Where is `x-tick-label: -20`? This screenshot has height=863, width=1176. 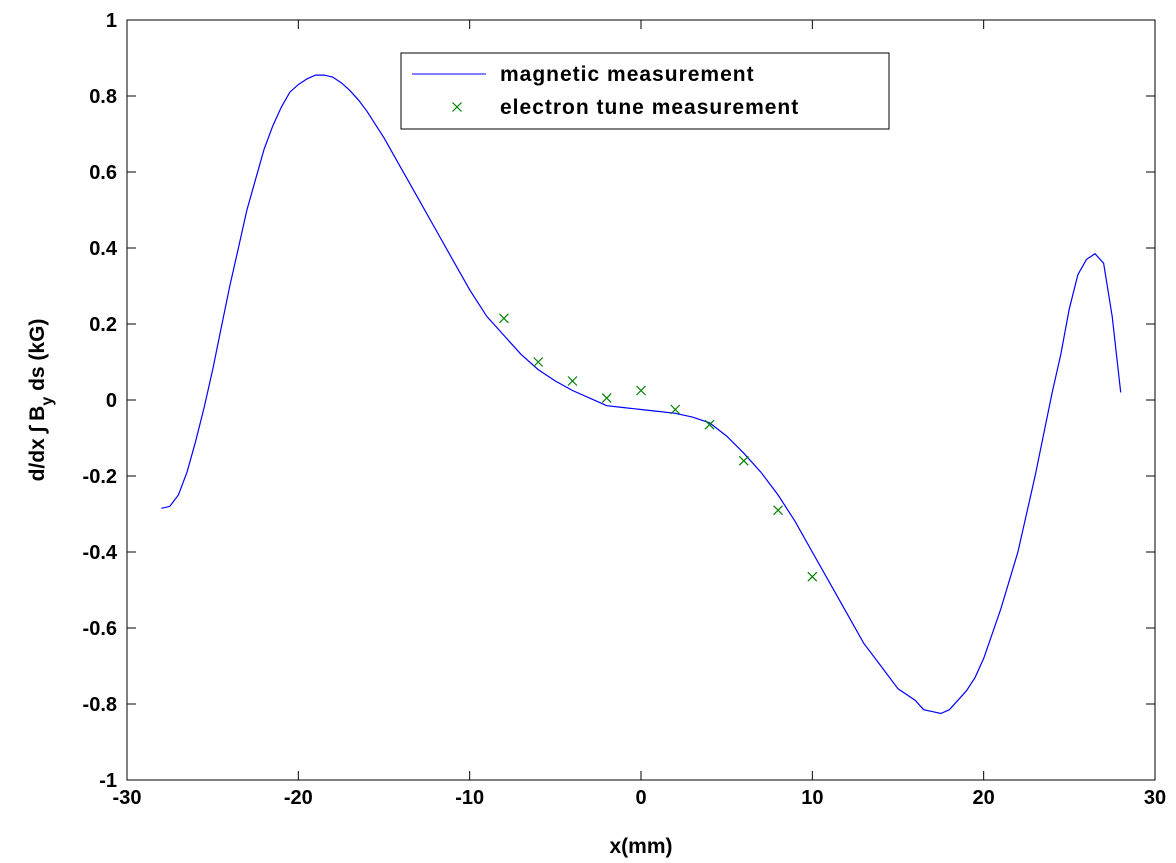 x-tick-label: -20 is located at coordinates (298, 798).